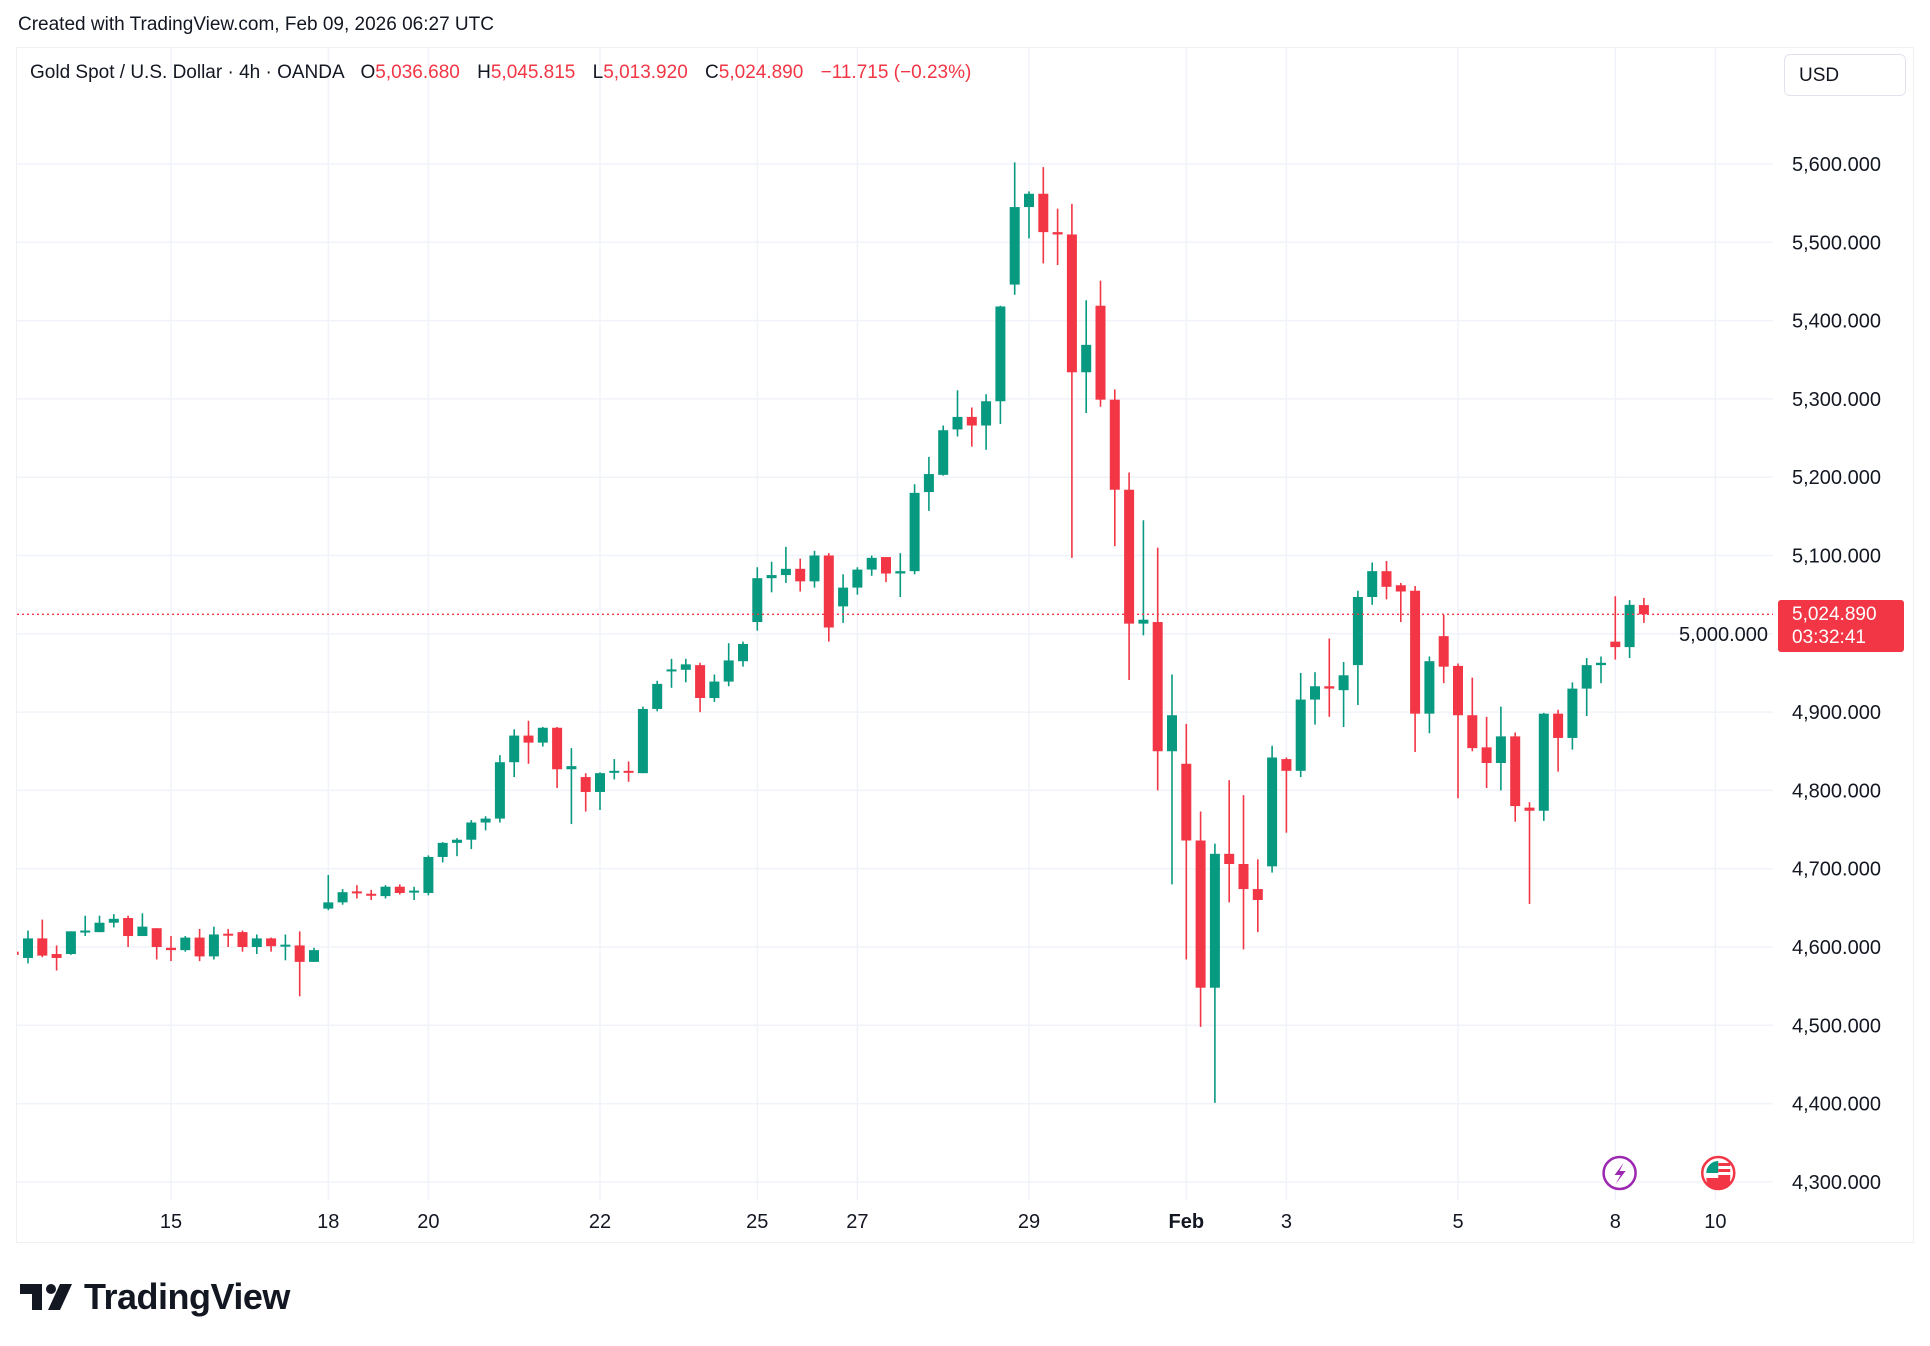  I want to click on lightning-event-icon, so click(1619, 1173).